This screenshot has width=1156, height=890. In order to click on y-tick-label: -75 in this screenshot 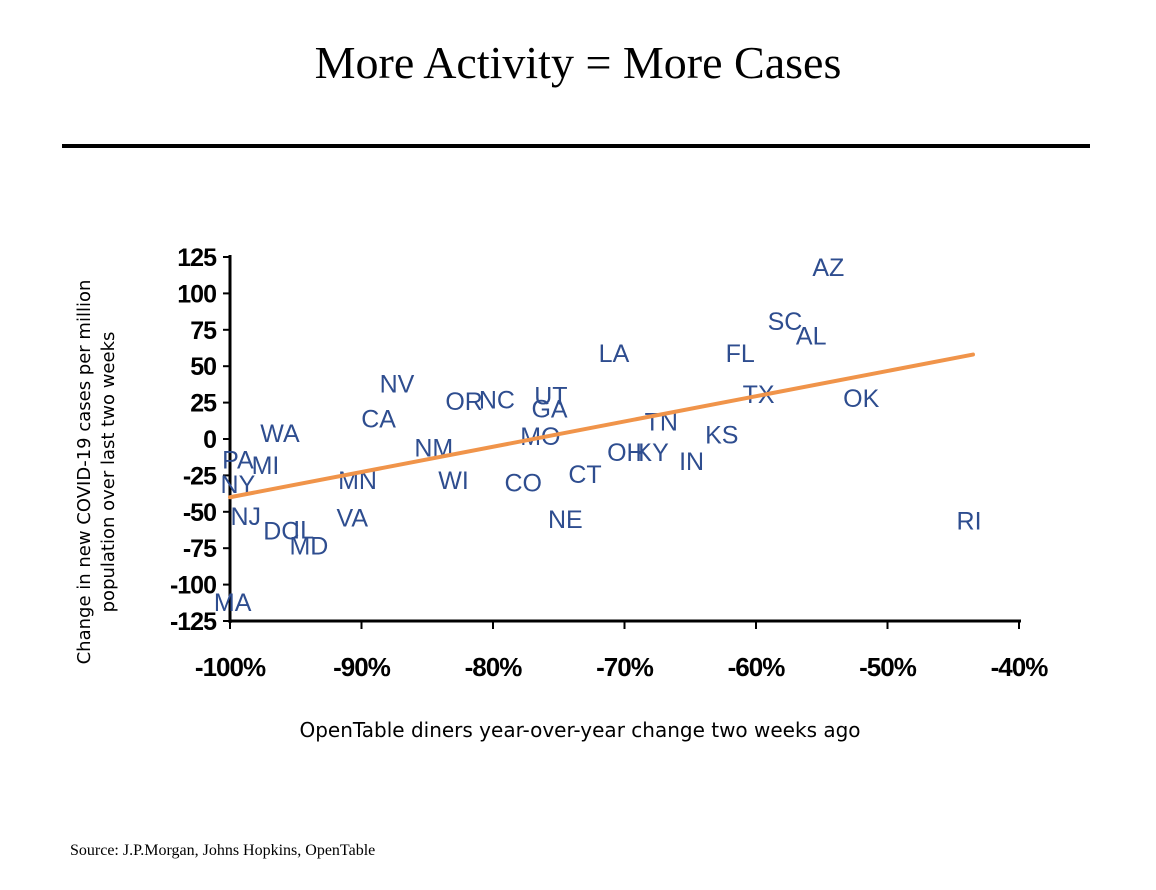, I will do `click(200, 549)`.